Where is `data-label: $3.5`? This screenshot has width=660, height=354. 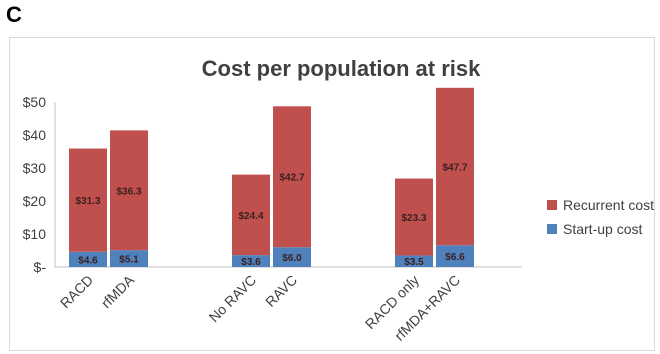
data-label: $3.5 is located at coordinates (414, 262).